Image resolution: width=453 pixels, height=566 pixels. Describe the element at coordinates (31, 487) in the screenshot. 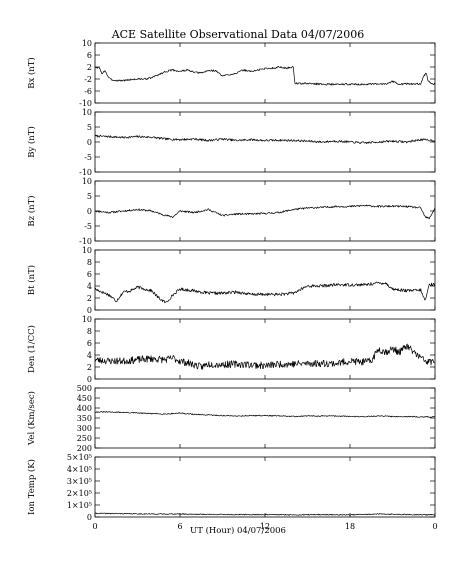

I see `y-axis-label: Ion Temp (K)` at that location.